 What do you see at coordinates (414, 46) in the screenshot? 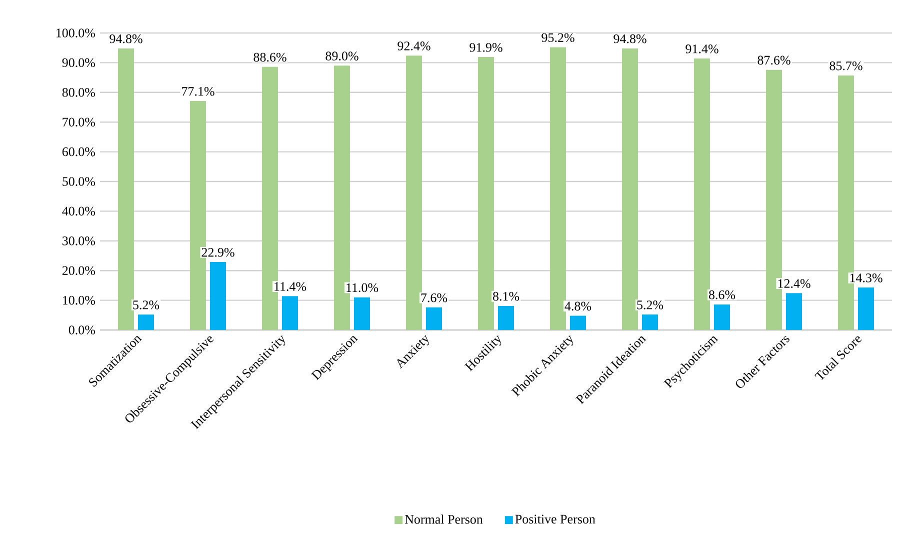
I see `data-label: 92.4%` at bounding box center [414, 46].